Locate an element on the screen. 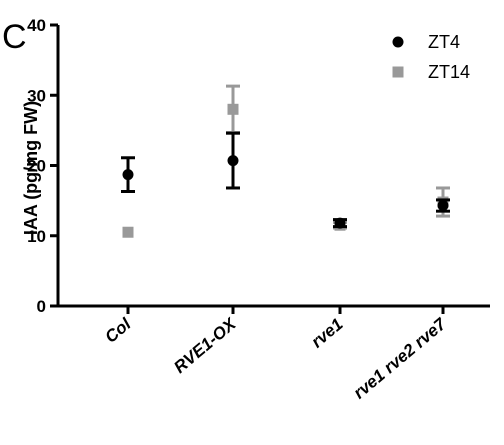 This screenshot has width=504, height=445. legend-label: ZT14 is located at coordinates (449, 72).